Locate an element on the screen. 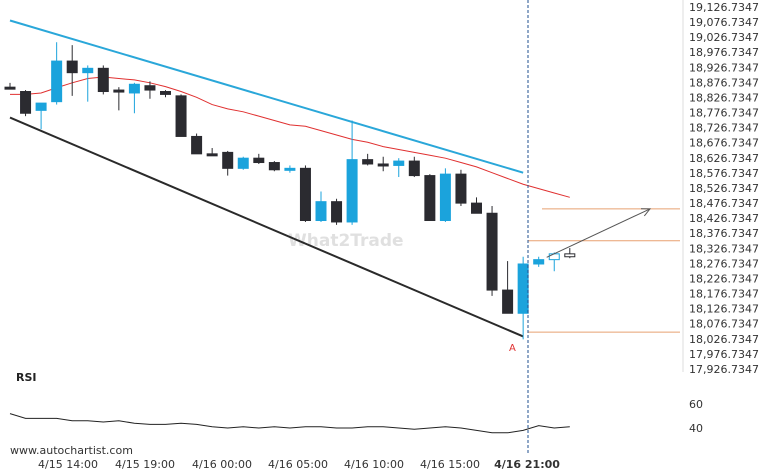 This screenshot has width=760, height=475. rsi-panel: 60 40 is located at coordinates (356, 416).